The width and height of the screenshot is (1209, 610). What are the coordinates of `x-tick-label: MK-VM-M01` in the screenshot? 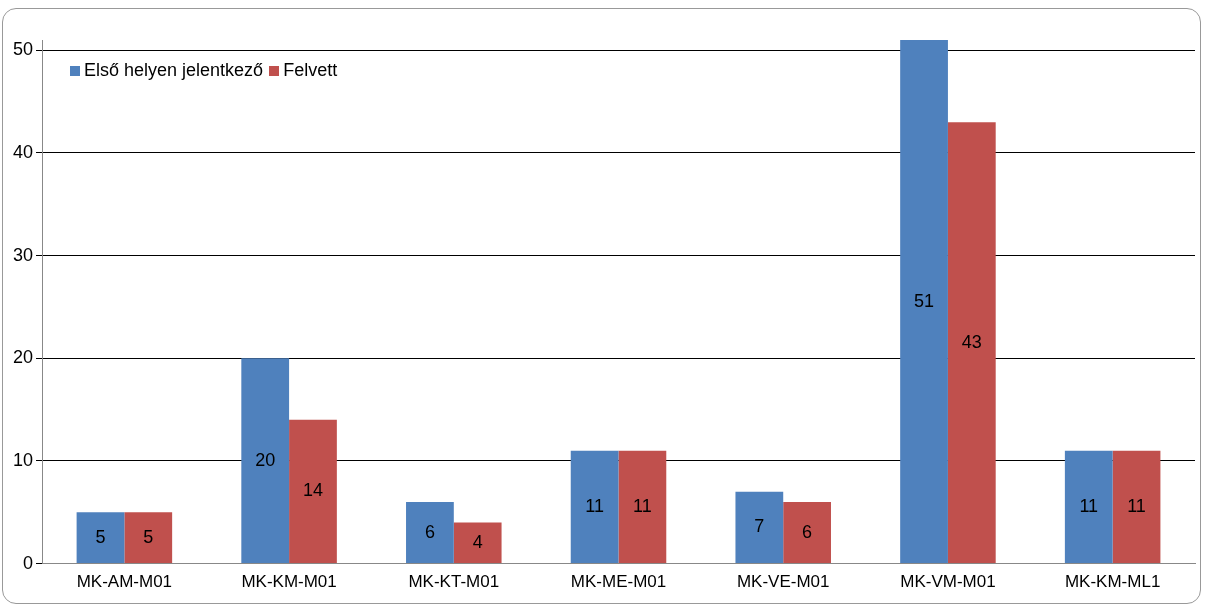 It's located at (948, 582).